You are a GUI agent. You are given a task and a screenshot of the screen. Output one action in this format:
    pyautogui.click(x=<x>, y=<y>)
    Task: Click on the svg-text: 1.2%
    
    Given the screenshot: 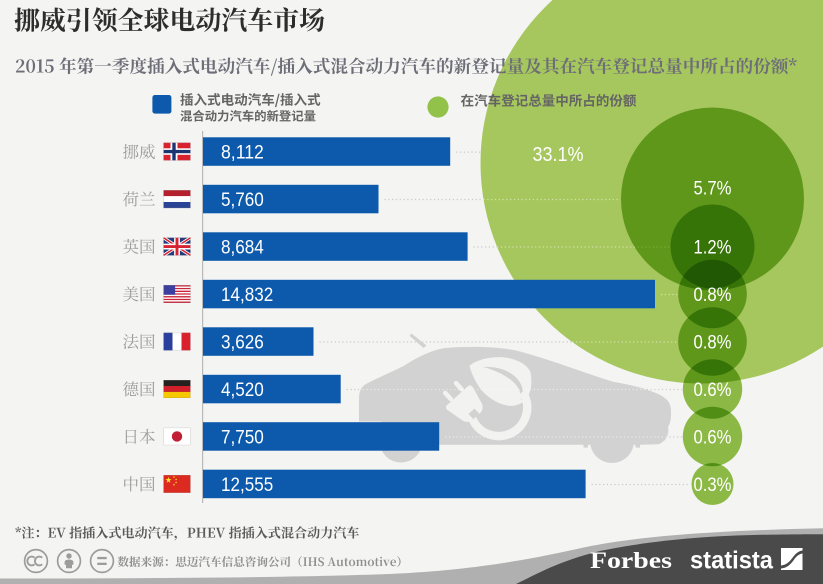 What is the action you would take?
    pyautogui.click(x=713, y=247)
    